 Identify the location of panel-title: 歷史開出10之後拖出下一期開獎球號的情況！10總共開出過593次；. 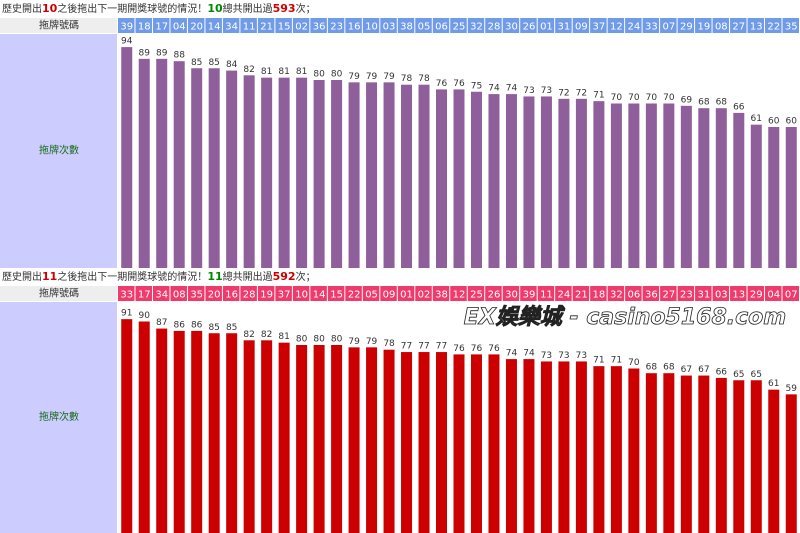
(159, 8).